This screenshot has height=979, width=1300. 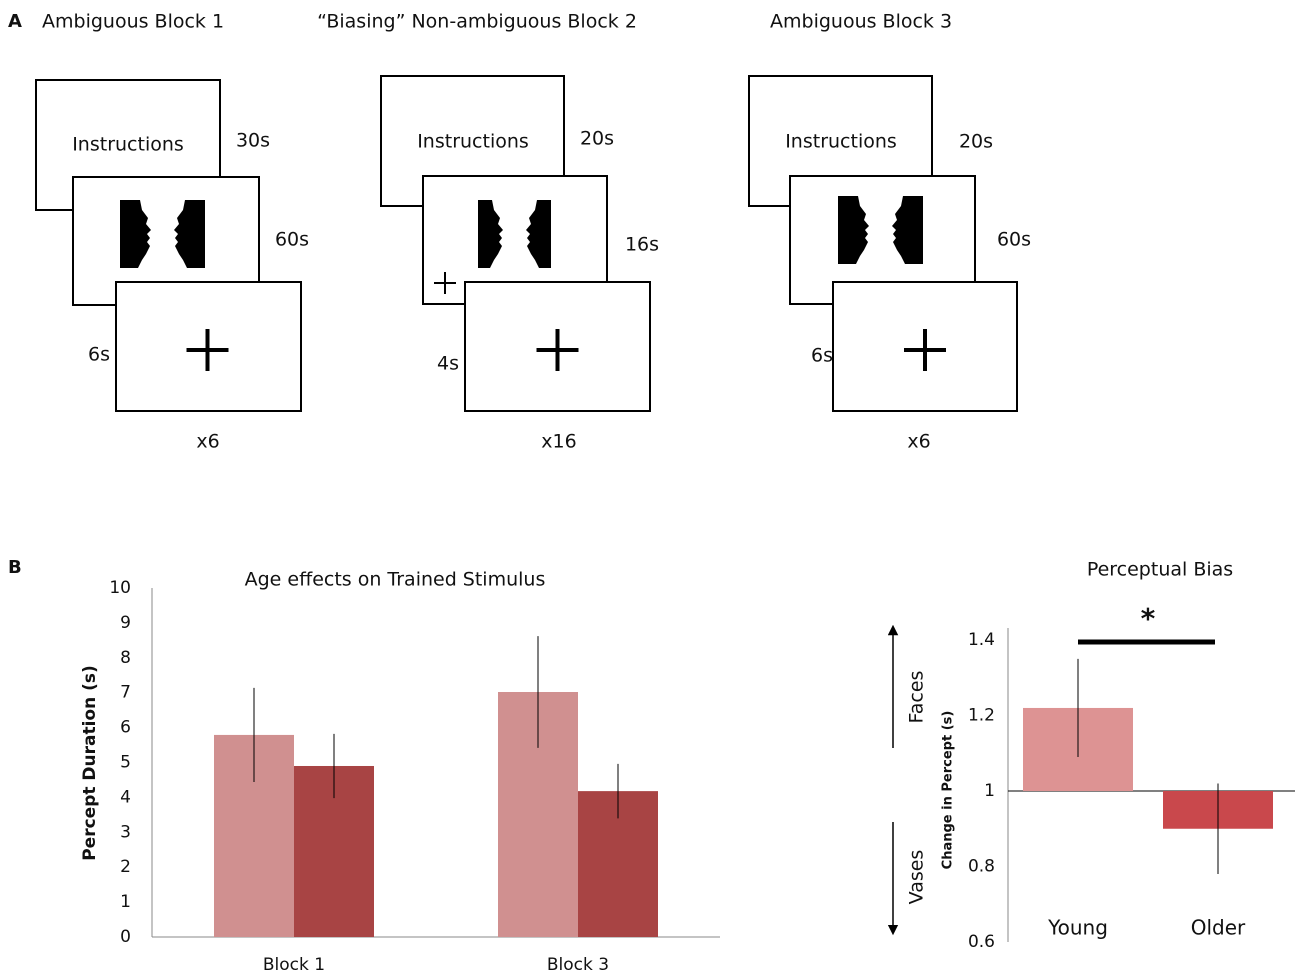 What do you see at coordinates (578, 965) in the screenshot?
I see `x-tick-label: Block 3` at bounding box center [578, 965].